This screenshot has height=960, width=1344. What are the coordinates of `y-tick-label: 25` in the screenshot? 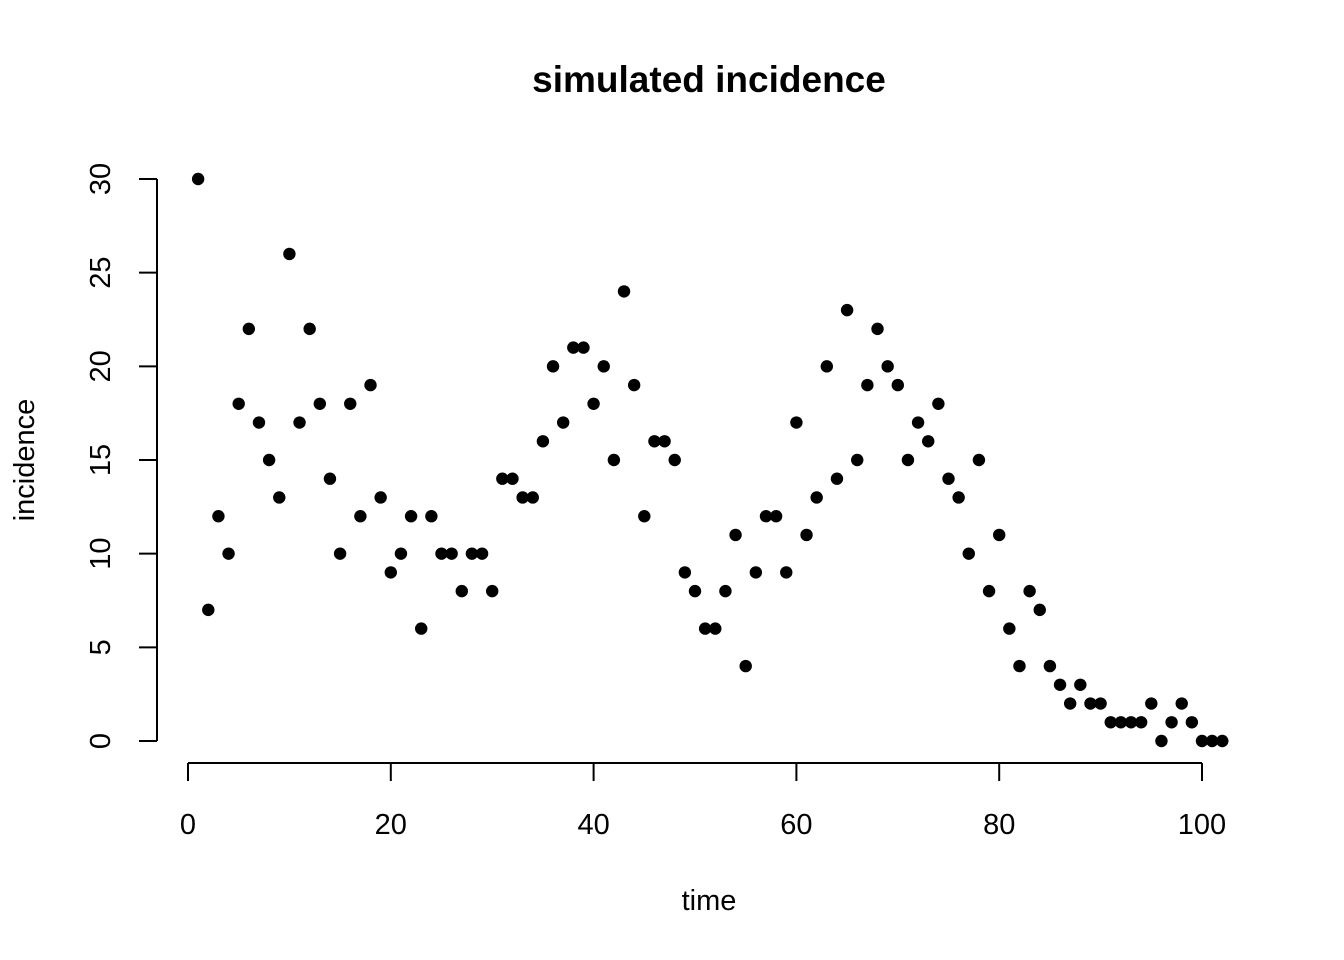 It's located at (101, 273).